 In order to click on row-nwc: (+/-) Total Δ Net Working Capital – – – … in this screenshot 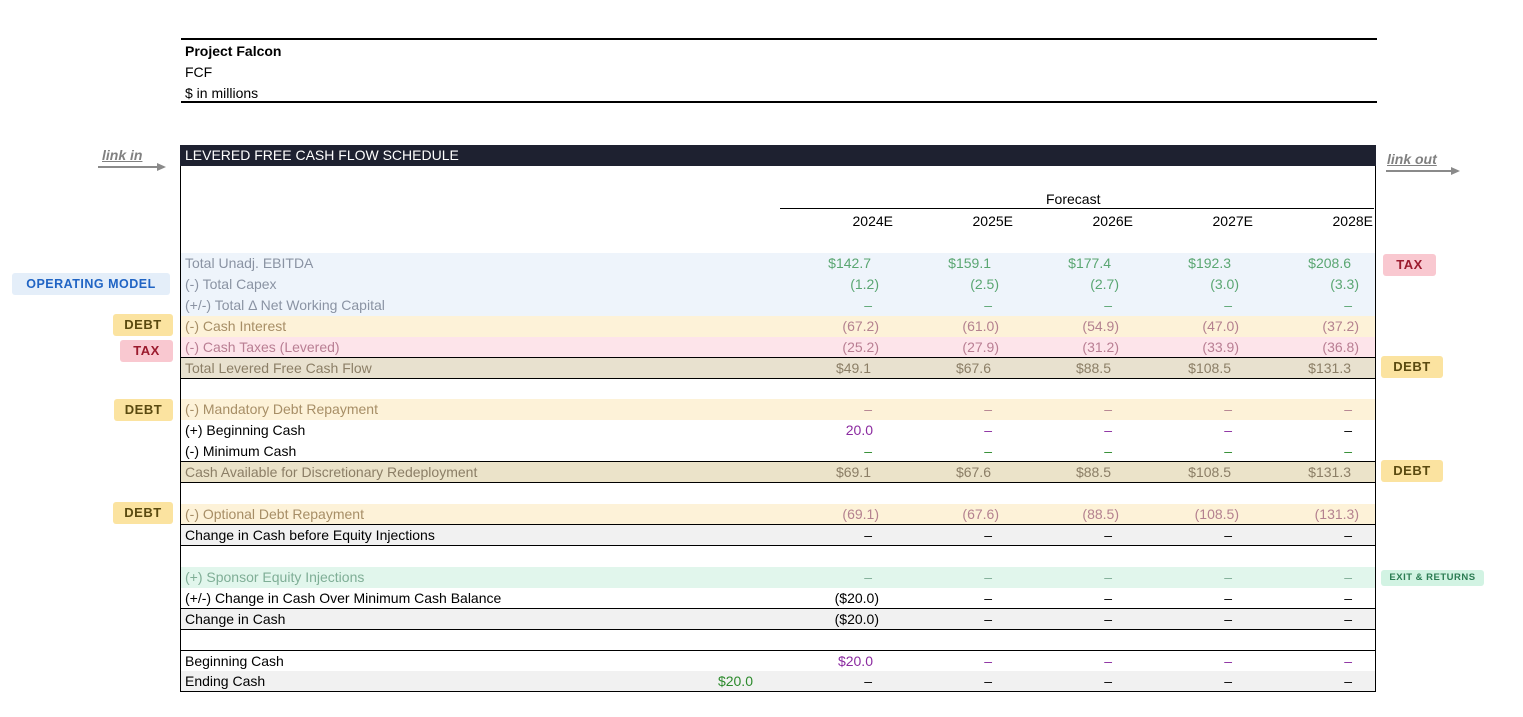, I will do `click(778, 305)`.